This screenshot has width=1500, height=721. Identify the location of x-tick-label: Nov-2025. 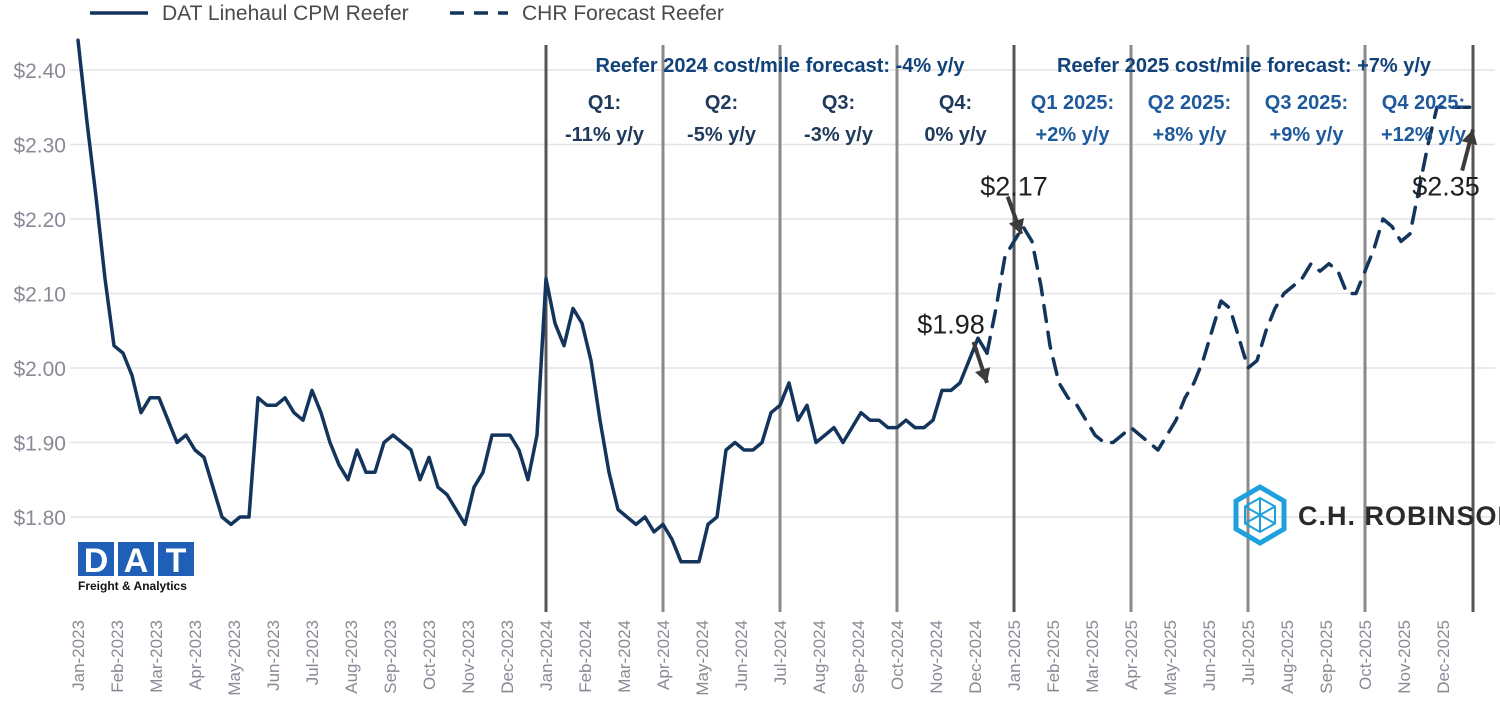
(1404, 657).